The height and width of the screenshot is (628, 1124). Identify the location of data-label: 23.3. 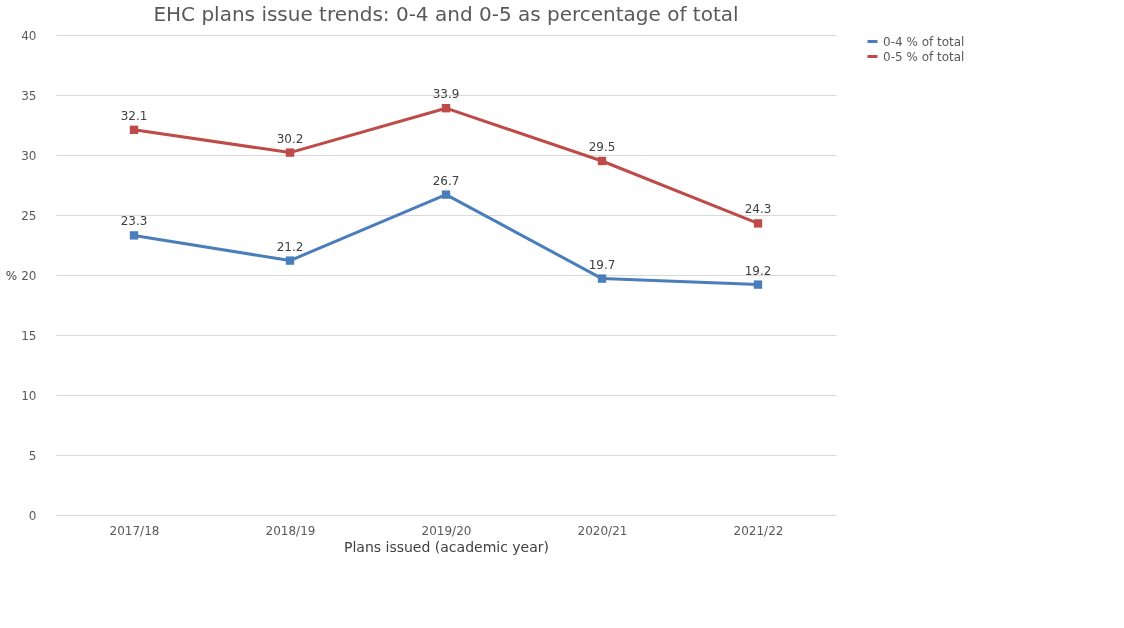
(134, 221).